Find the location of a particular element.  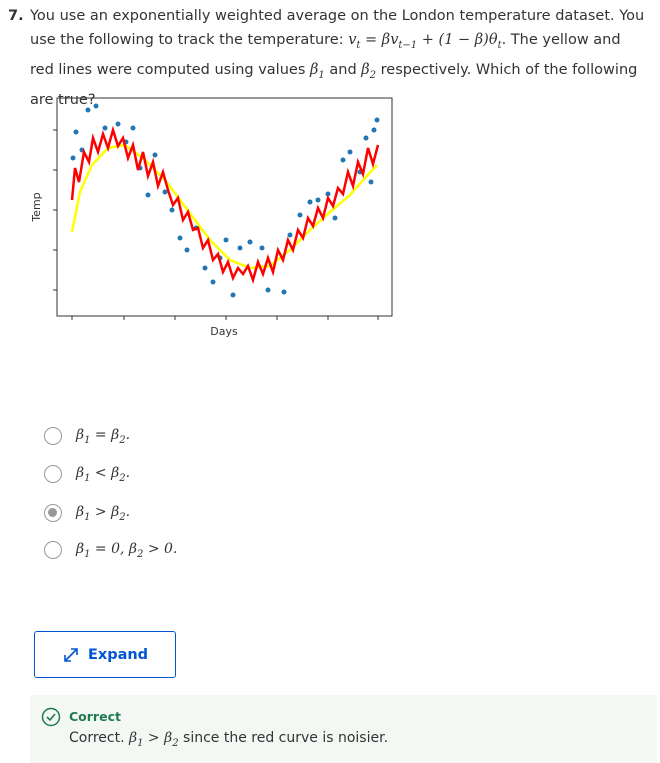

question-number: 7. is located at coordinates (16, 16).